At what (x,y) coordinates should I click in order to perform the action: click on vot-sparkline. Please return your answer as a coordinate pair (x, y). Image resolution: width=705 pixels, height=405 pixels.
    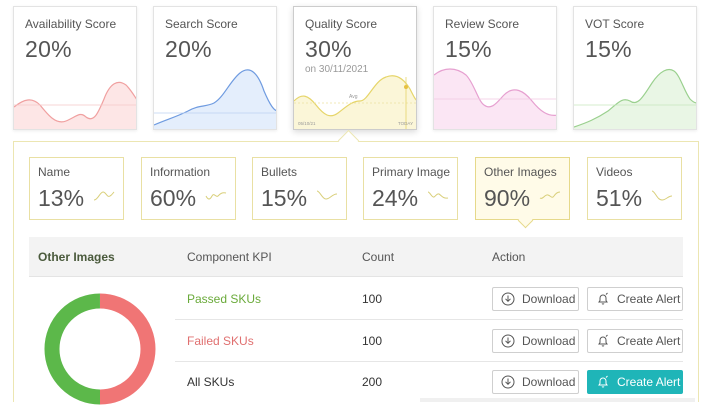
    Looking at the image, I should click on (635, 98).